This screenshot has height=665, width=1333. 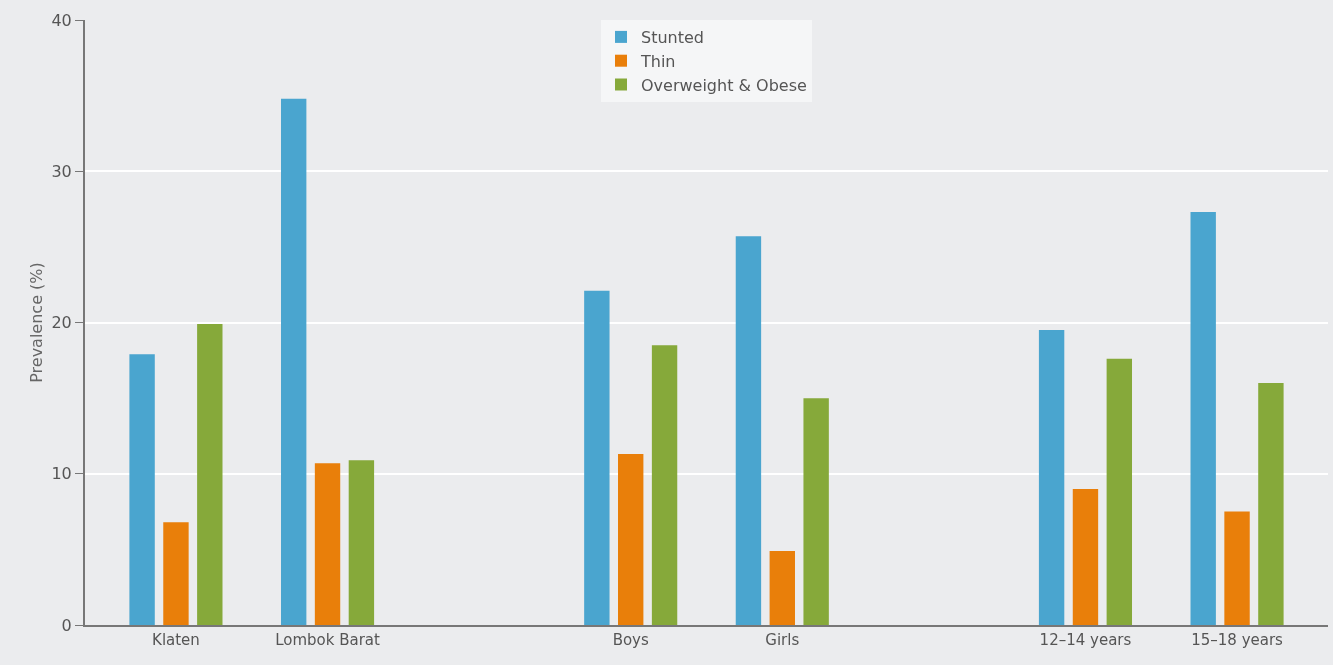 What do you see at coordinates (36, 322) in the screenshot?
I see `y-axis-title: Prevalence (%)` at bounding box center [36, 322].